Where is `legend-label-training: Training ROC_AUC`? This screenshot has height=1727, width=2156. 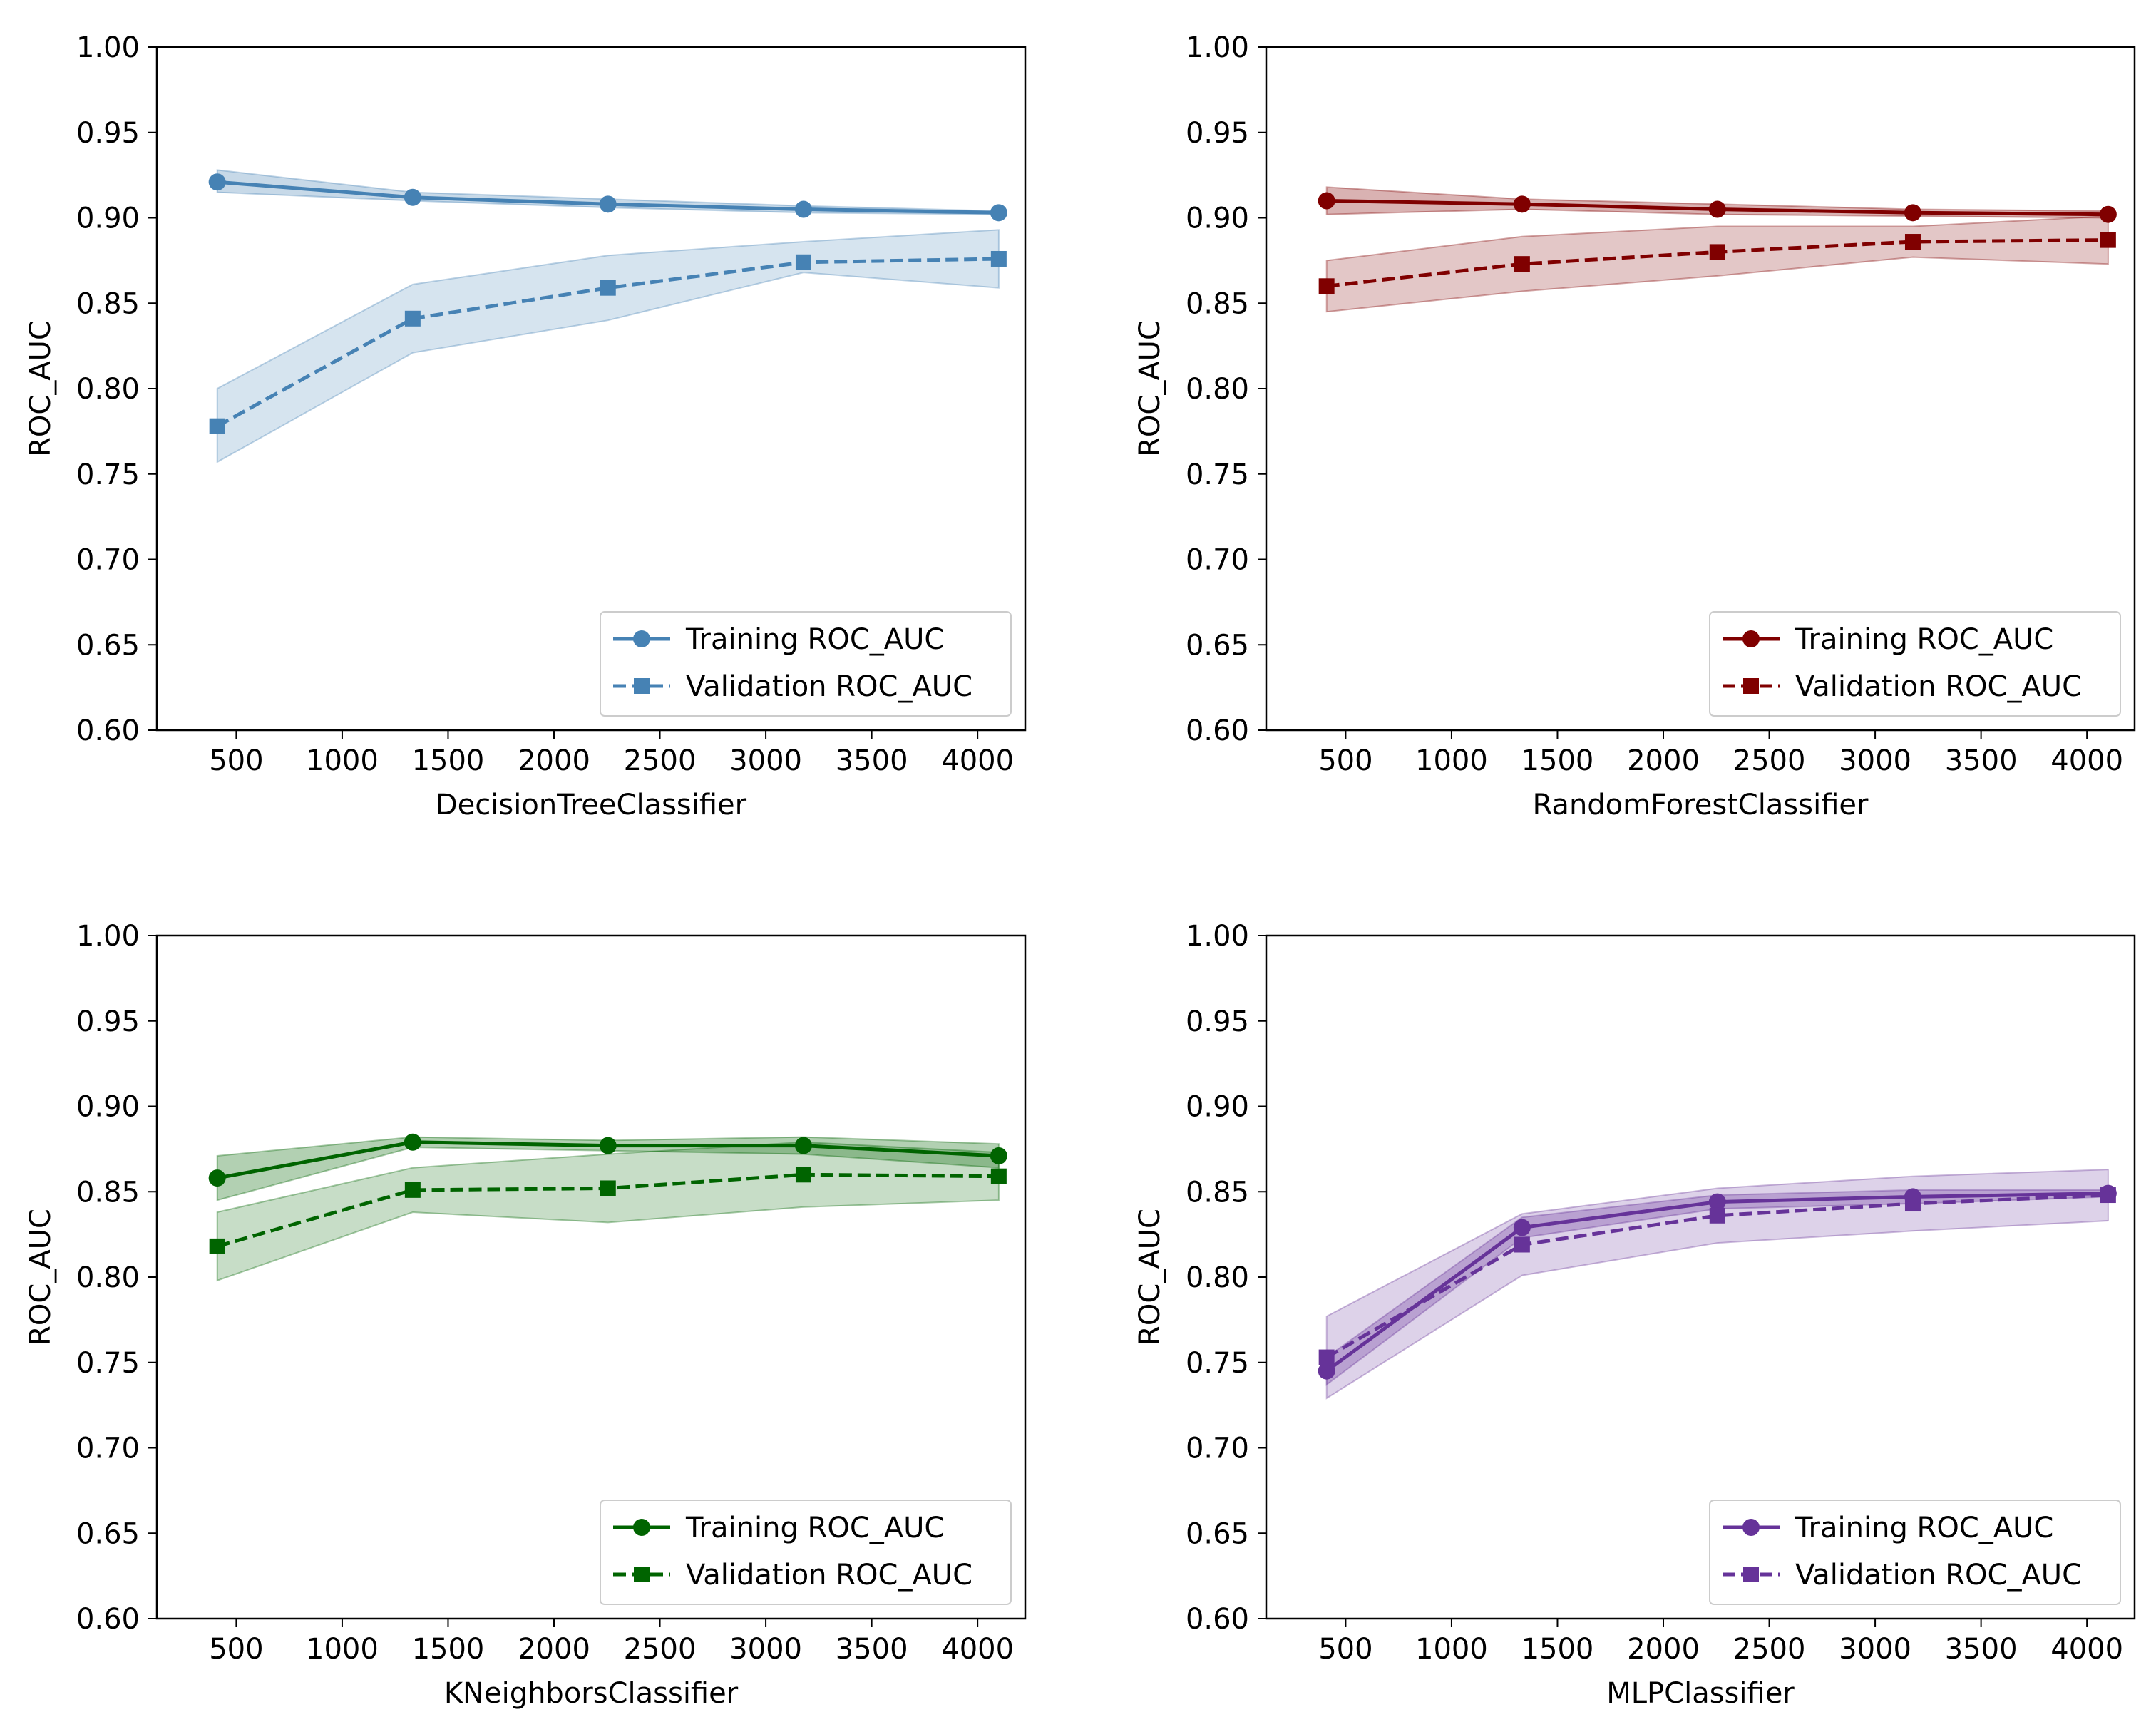
legend-label-training: Training ROC_AUC is located at coordinates (814, 640).